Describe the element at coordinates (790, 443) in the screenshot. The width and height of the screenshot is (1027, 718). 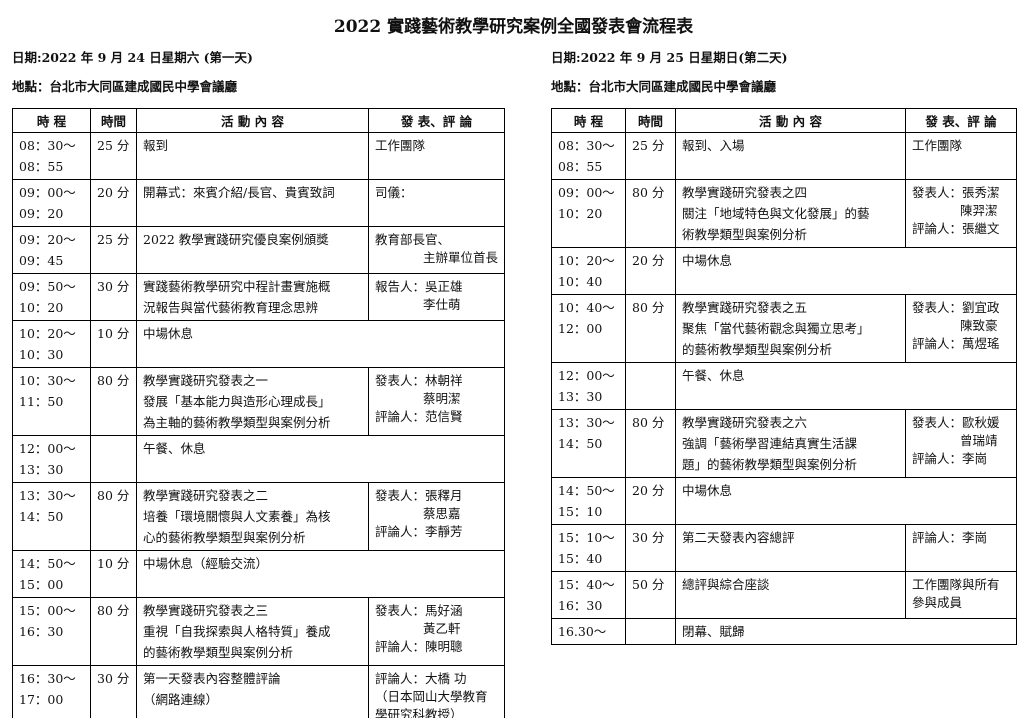
I see `content-cell: 教學實踐研究發表之六 強調「藝術學習連結真實生活課 題」的藝術教學類型與案例分析` at that location.